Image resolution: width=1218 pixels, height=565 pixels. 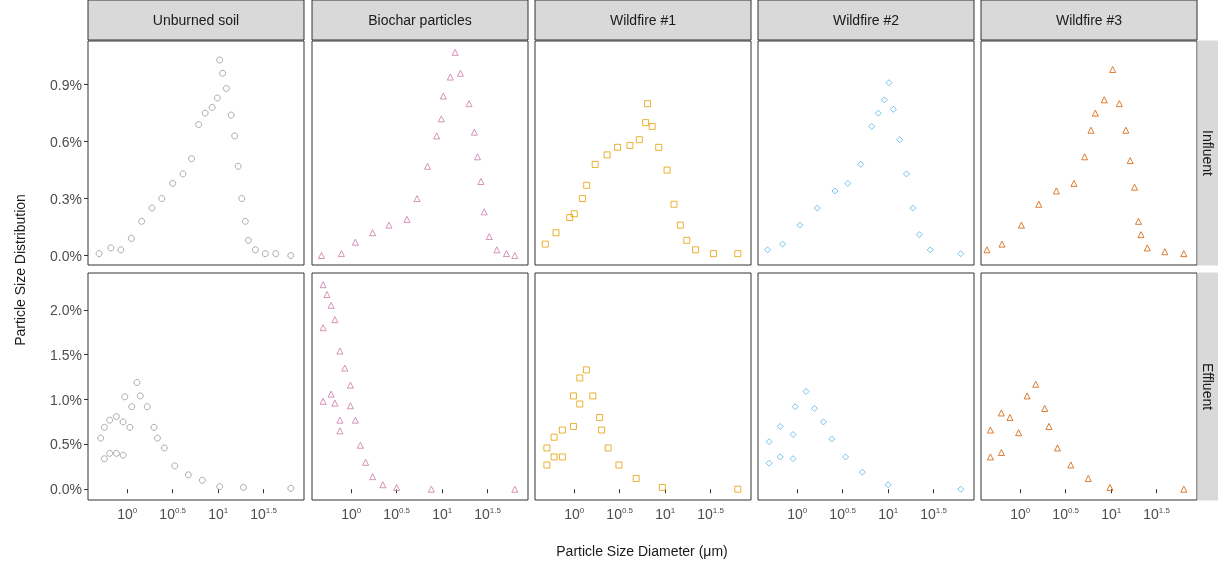 I want to click on y-tick-label: 1.0%, so click(x=66, y=399).